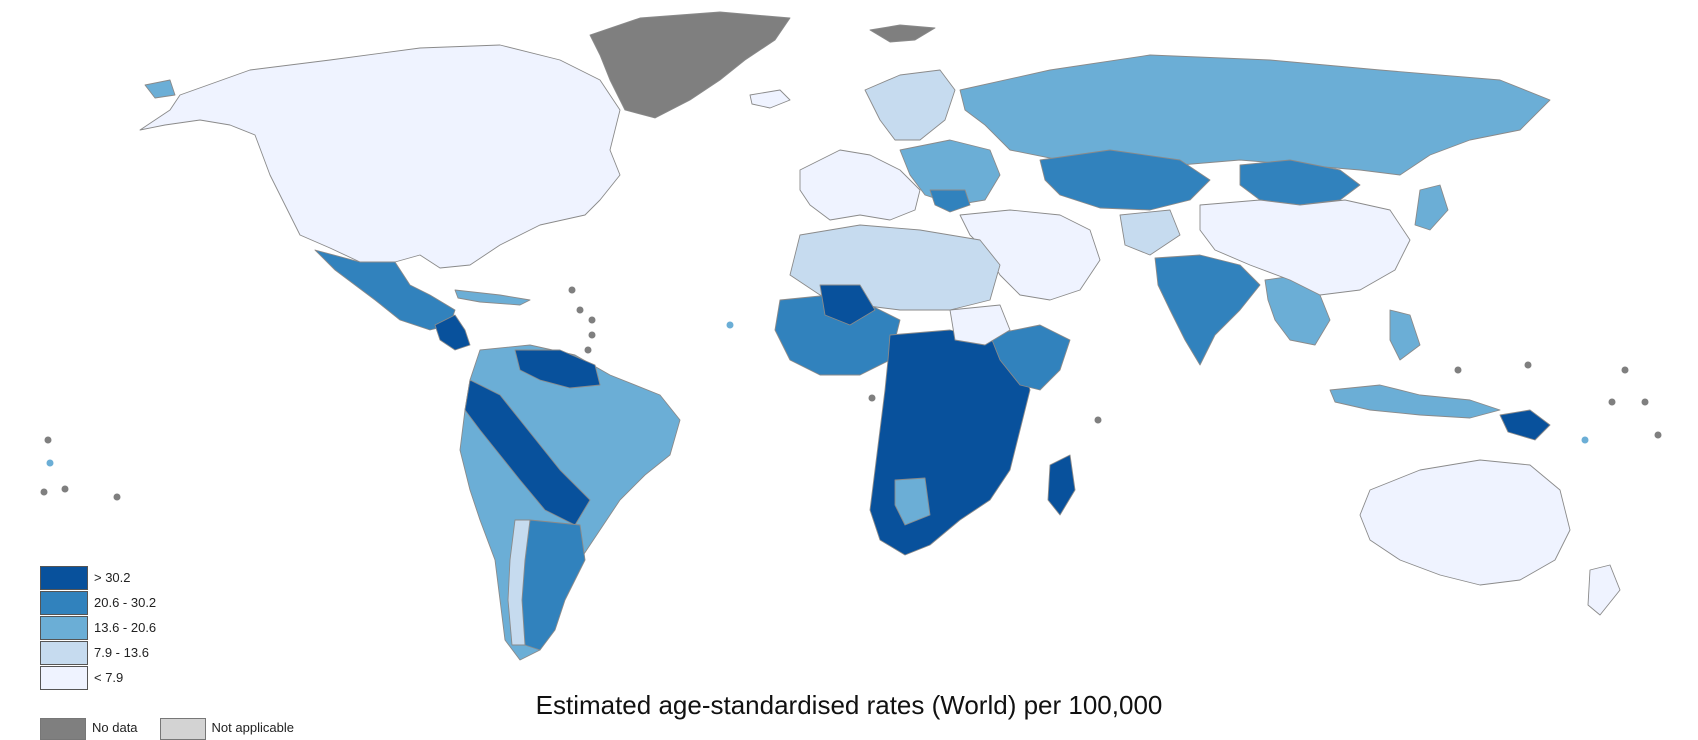 Image resolution: width=1698 pixels, height=740 pixels. Describe the element at coordinates (1431, 207) in the screenshot. I see `japan-region` at that location.